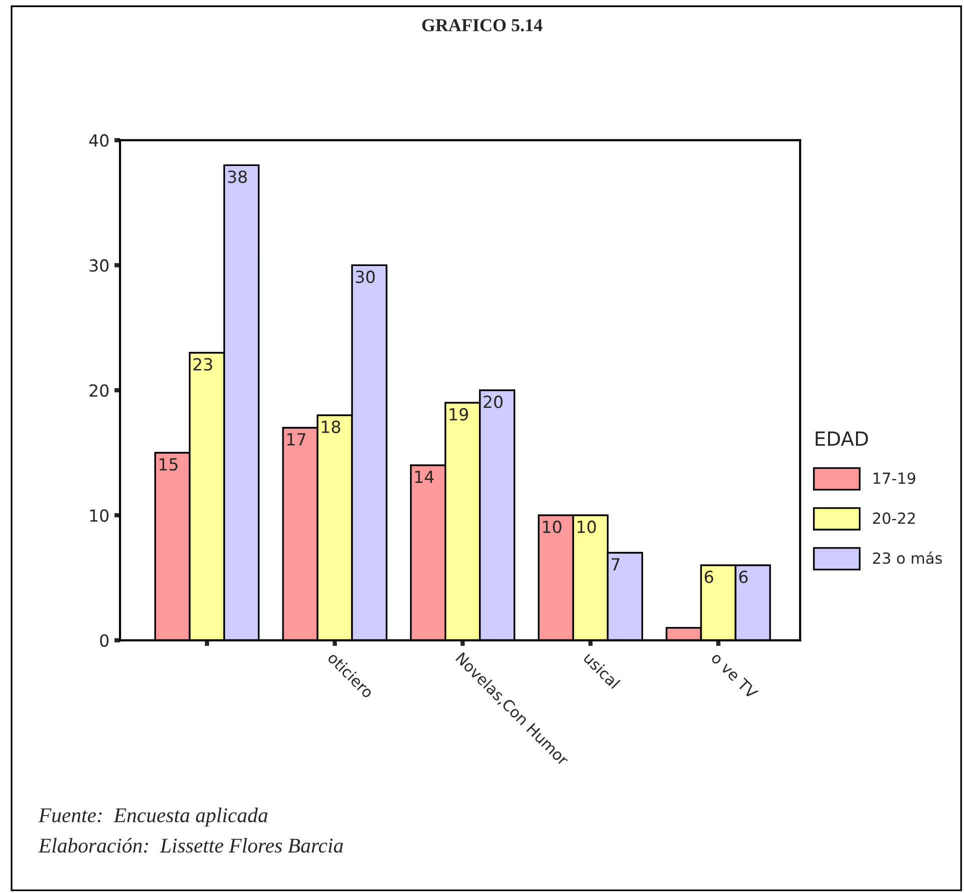  I want to click on chart-title: GRAFICO 5.14, so click(482, 25).